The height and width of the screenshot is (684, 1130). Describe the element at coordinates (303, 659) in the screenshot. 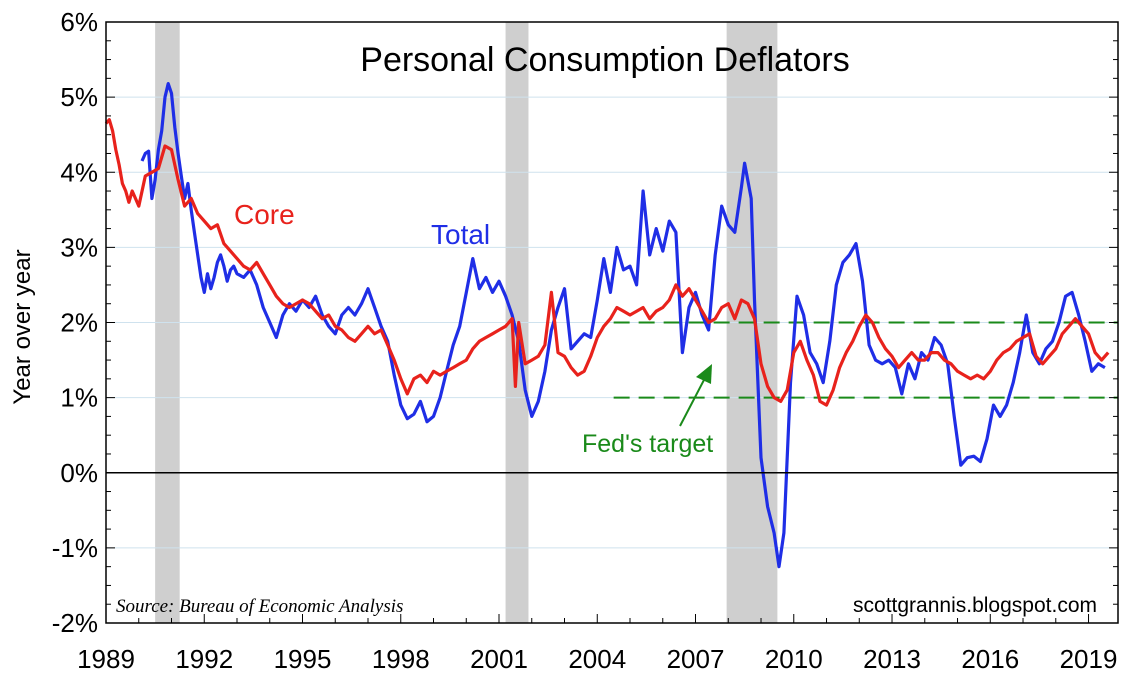

I see `x-tick-label: 1995` at that location.